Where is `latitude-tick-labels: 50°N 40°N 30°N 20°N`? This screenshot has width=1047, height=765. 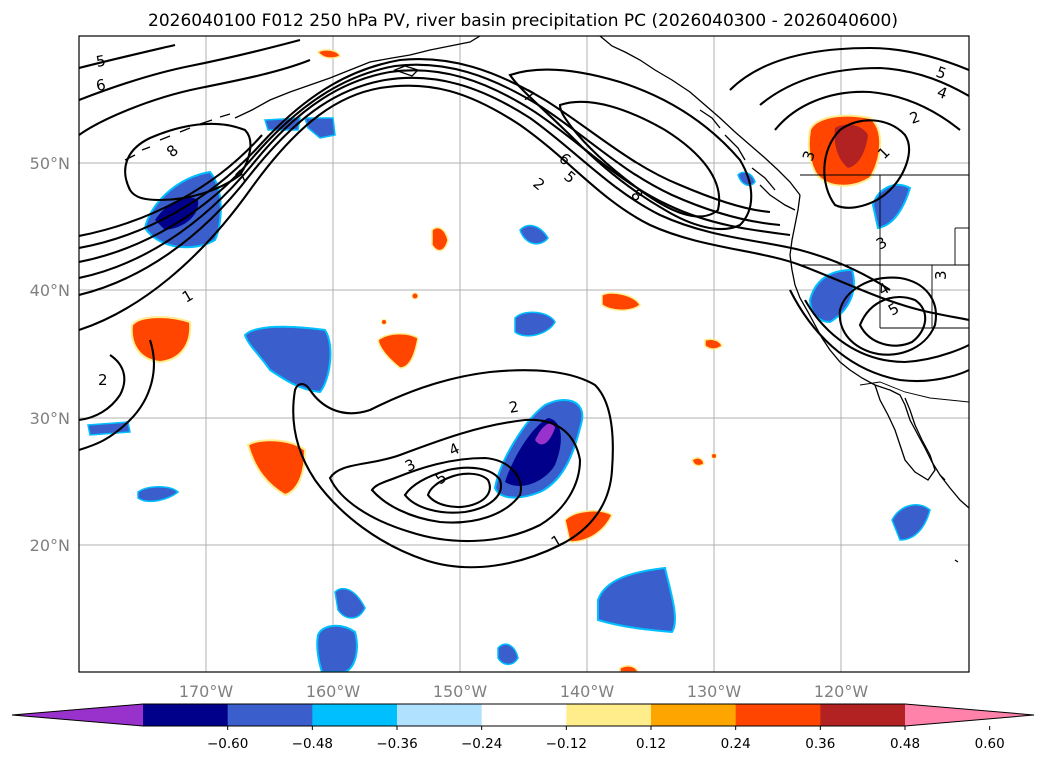
latitude-tick-labels: 50°N 40°N 30°N 20°N is located at coordinates (50, 354).